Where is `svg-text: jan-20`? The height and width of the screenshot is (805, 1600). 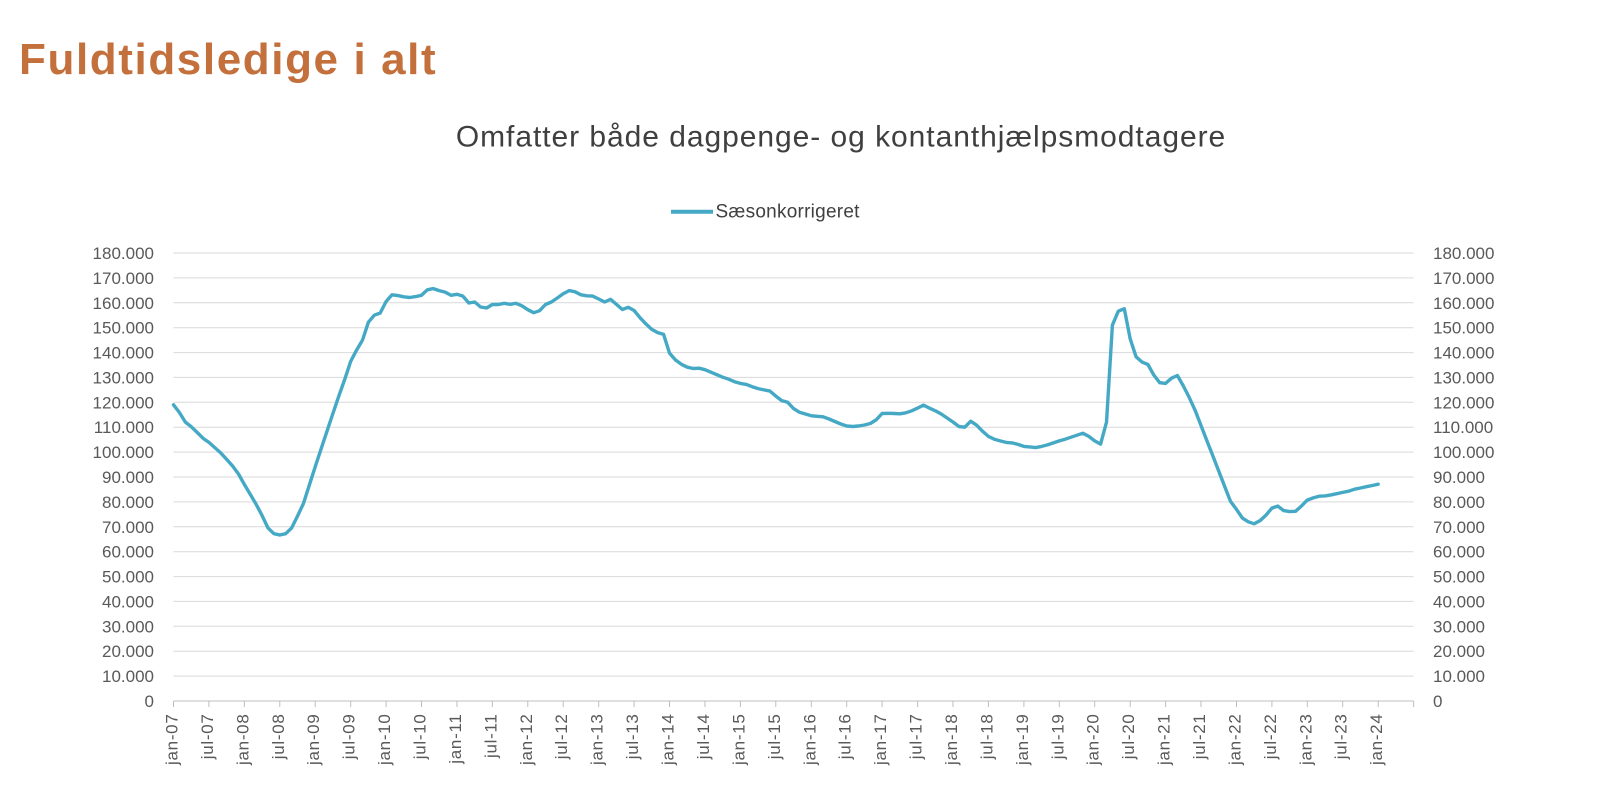 svg-text: jan-20 is located at coordinates (1093, 740).